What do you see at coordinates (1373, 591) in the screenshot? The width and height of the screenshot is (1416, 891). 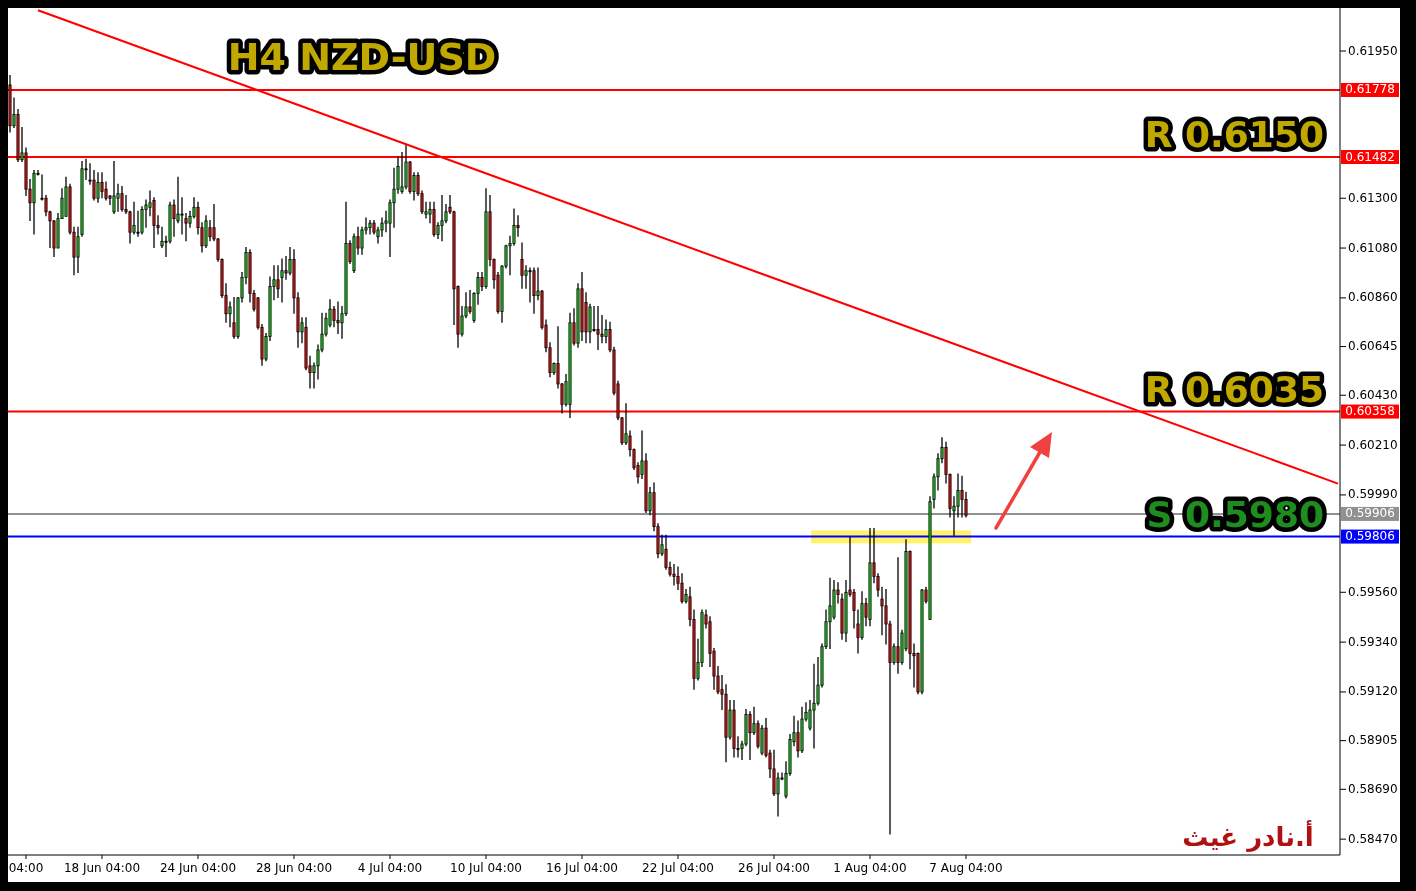 I see `y-tick-label: 0.59560` at bounding box center [1373, 591].